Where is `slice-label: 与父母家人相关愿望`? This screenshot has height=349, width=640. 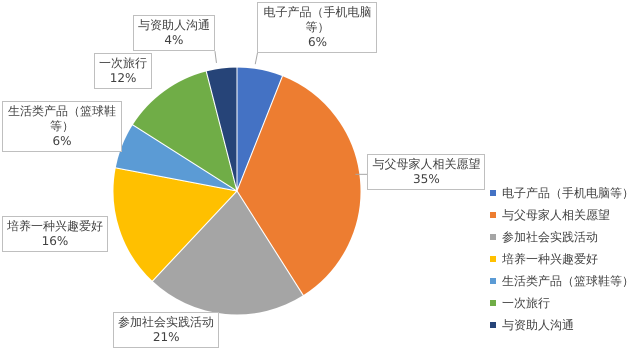
slice-label: 与父母家人相关愿望 is located at coordinates (426, 164).